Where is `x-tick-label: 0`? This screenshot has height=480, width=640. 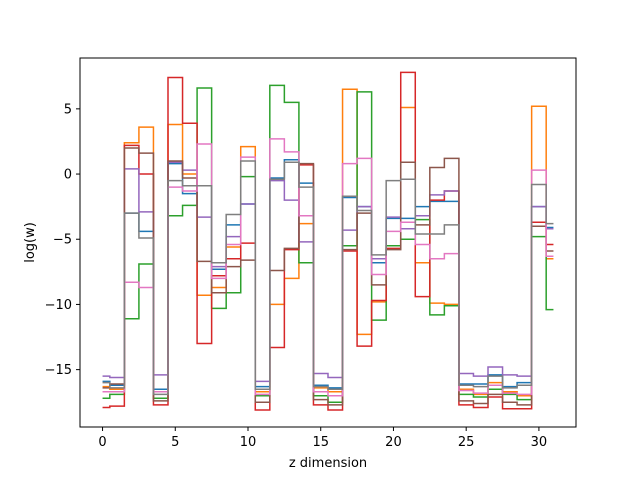 x-tick-label: 0 is located at coordinates (102, 442).